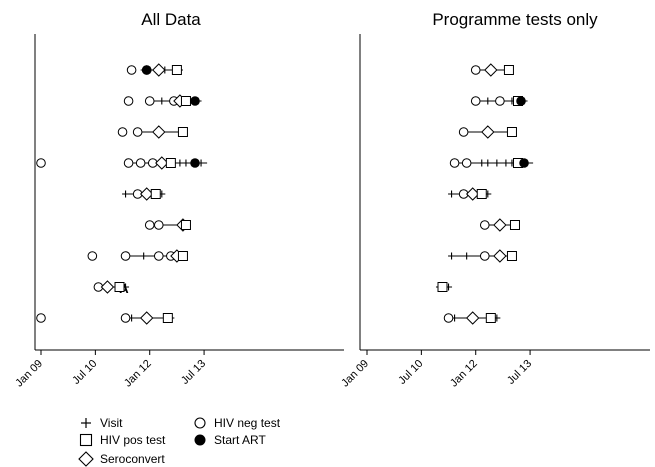  I want to click on legend-item-start-art: Start ART, so click(230, 440).